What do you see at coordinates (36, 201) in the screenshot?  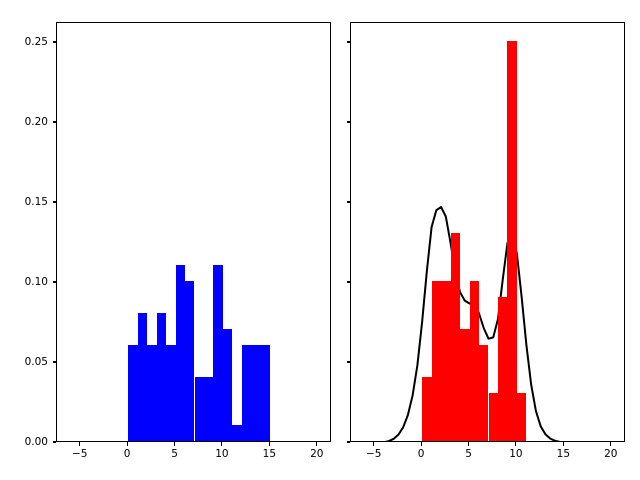 I see `y-tick-label: 0.15` at bounding box center [36, 201].